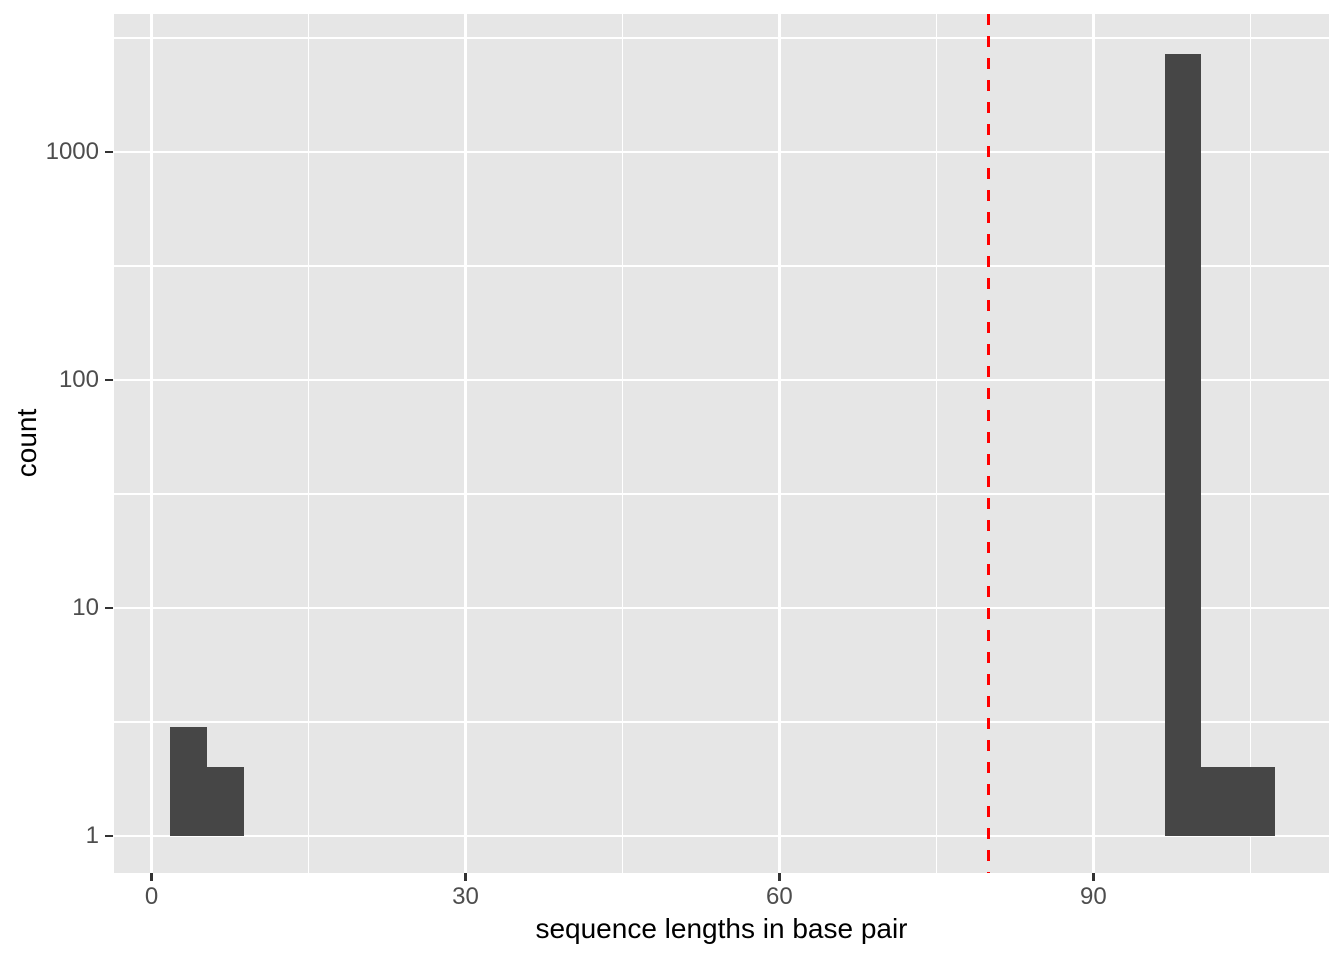 This screenshot has width=1344, height=960. What do you see at coordinates (721, 928) in the screenshot?
I see `x-axis-title: sequence lengths in base pair` at bounding box center [721, 928].